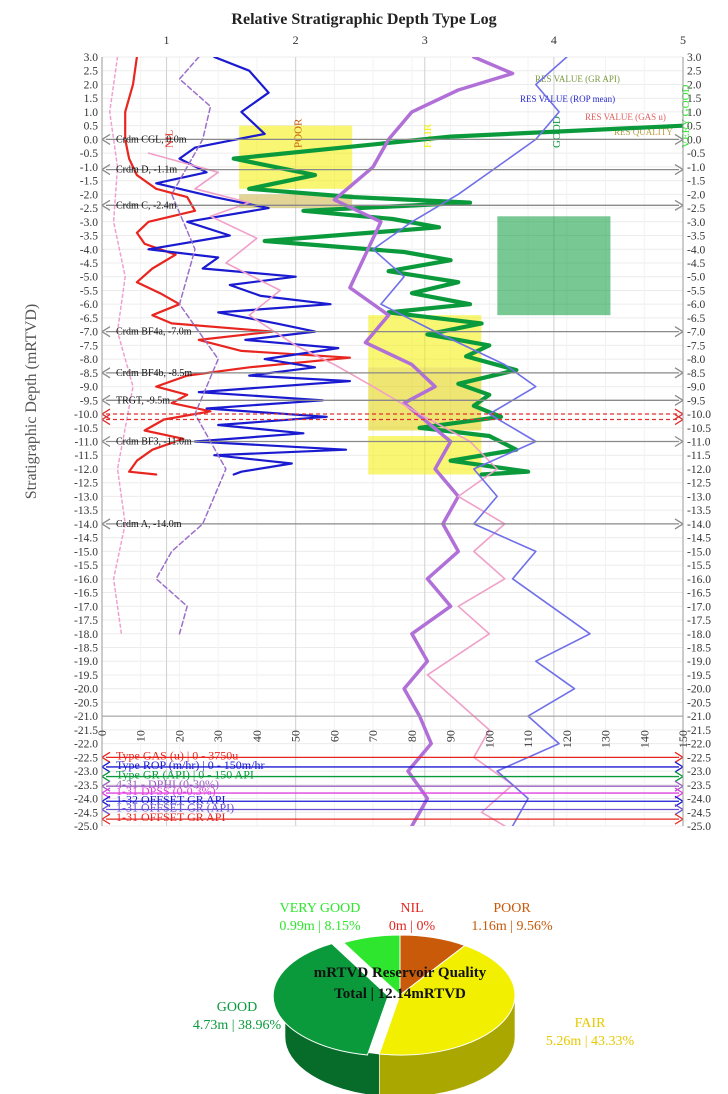  What do you see at coordinates (320, 926) in the screenshot?
I see `pie-label-value: 0.99m | 8.15%` at bounding box center [320, 926].